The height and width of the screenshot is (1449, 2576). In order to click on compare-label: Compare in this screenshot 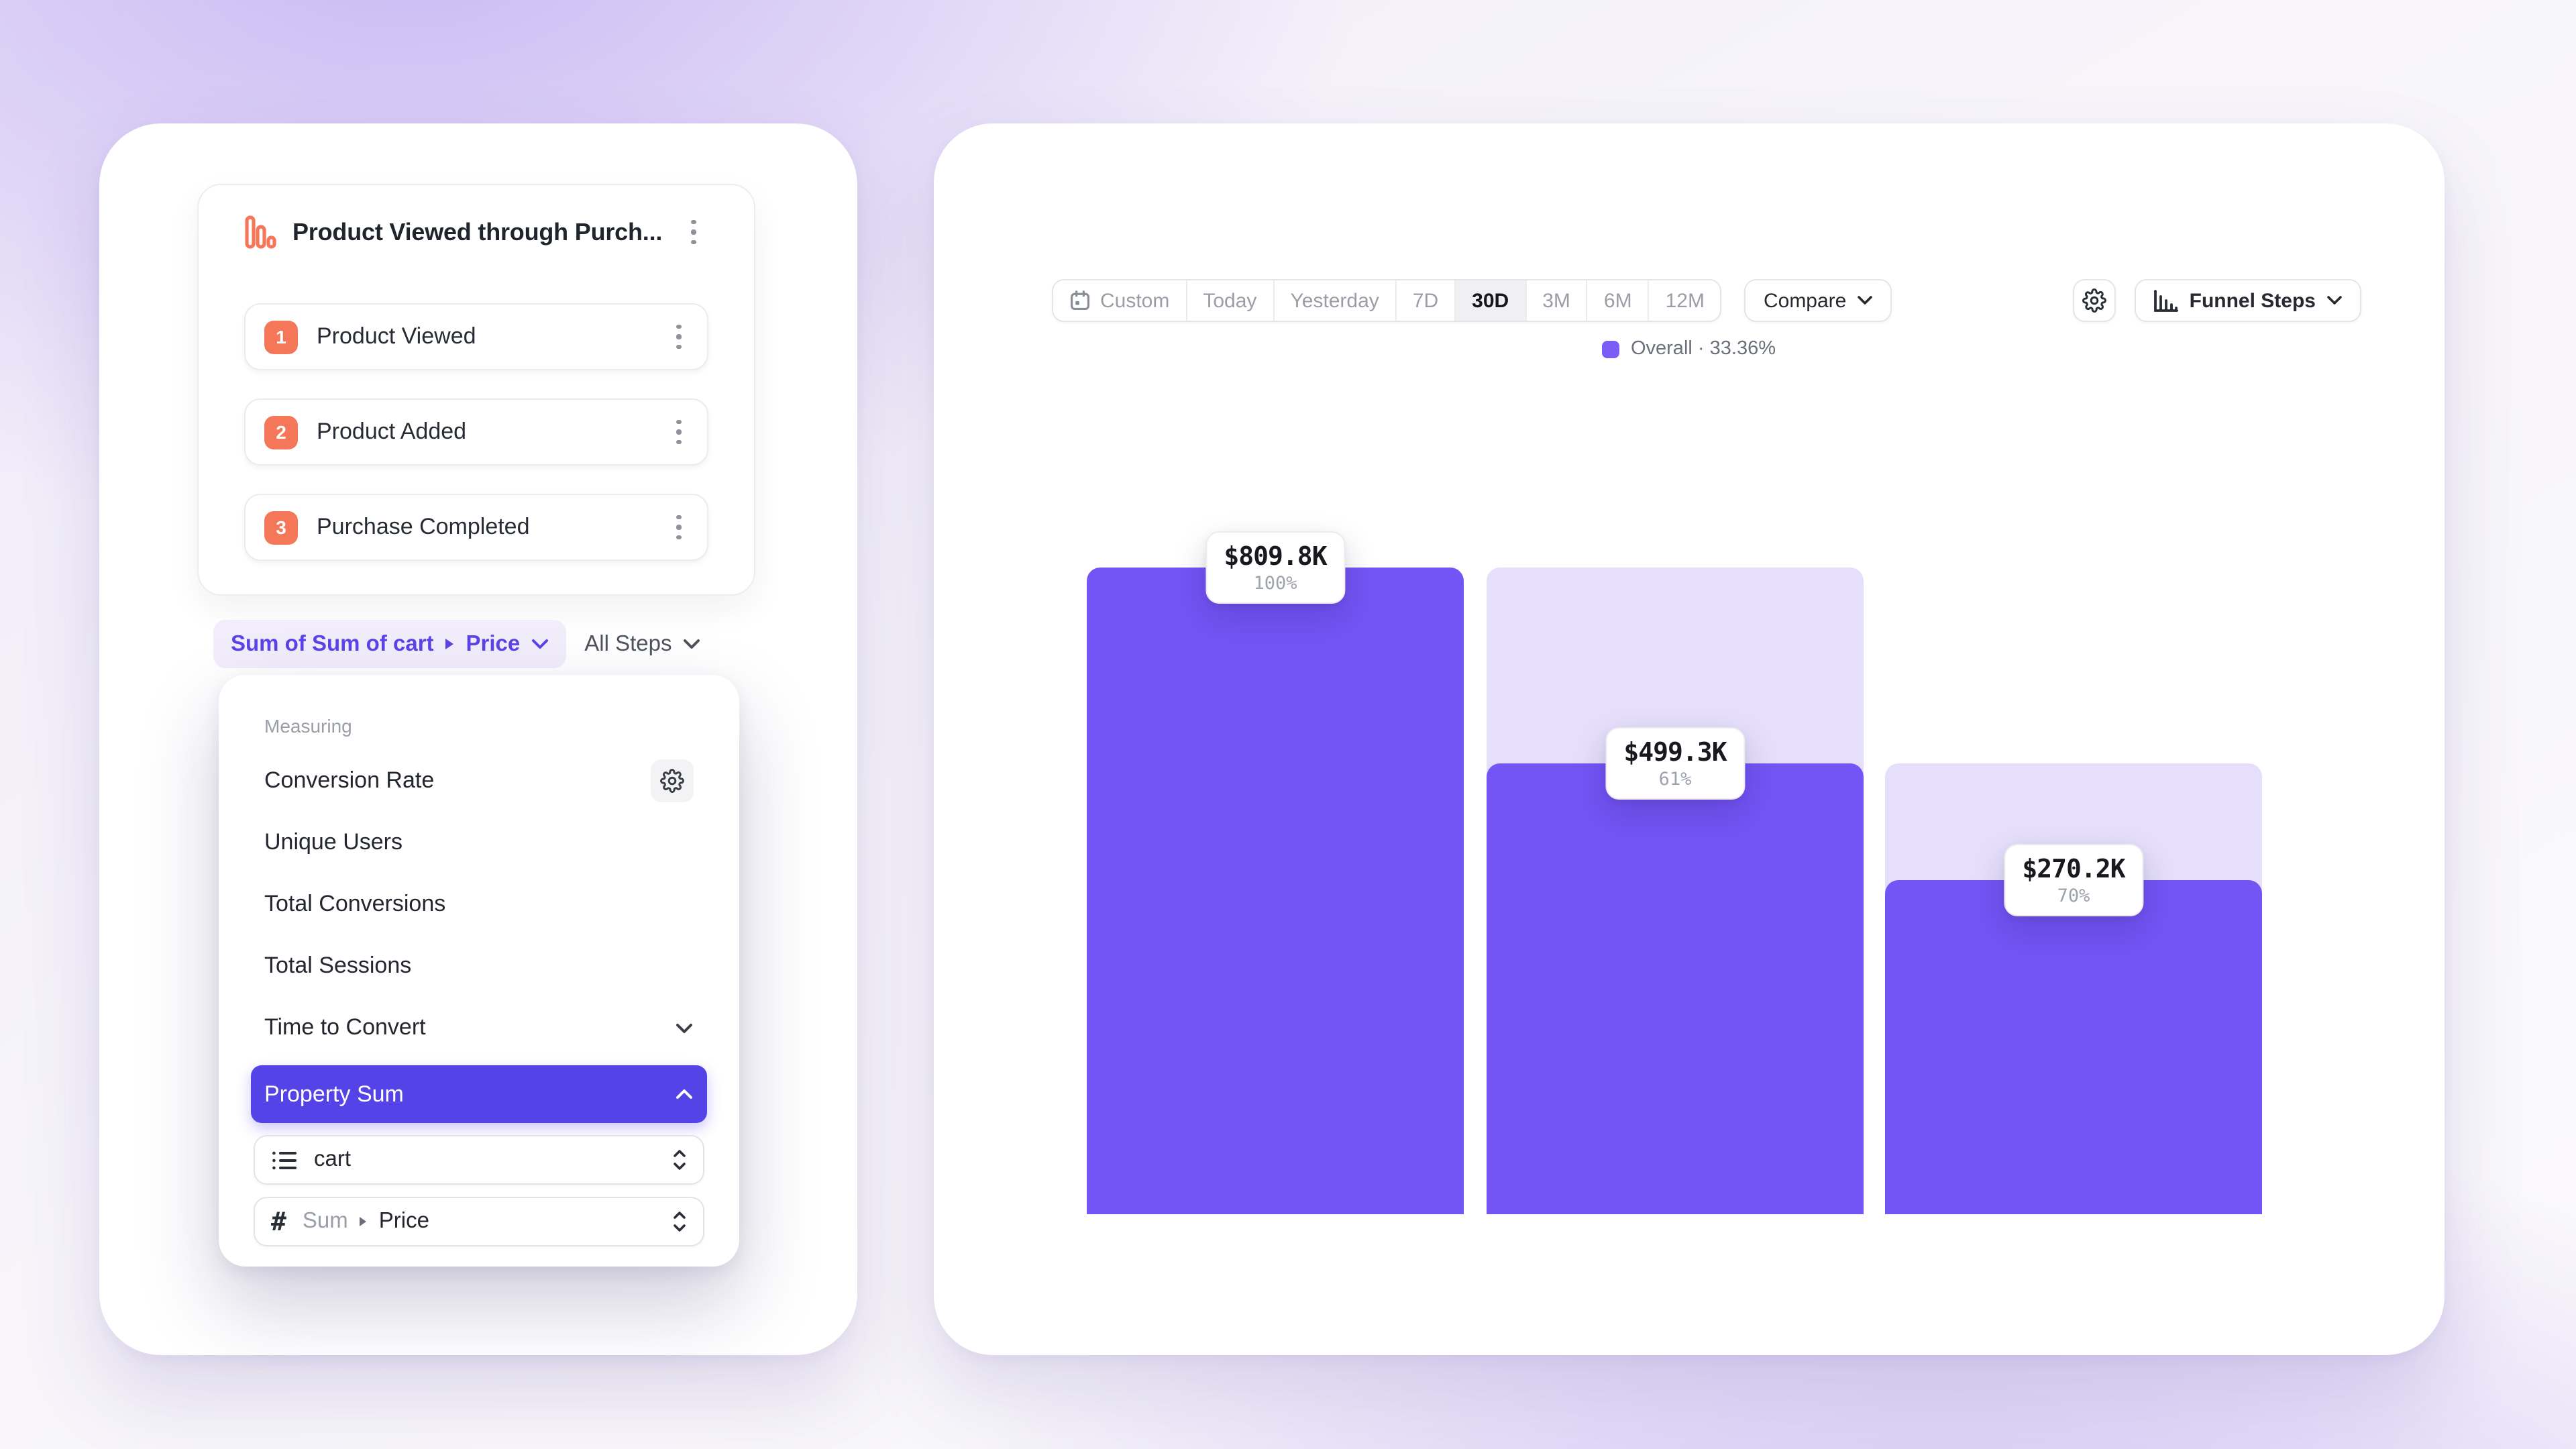, I will do `click(1805, 300)`.